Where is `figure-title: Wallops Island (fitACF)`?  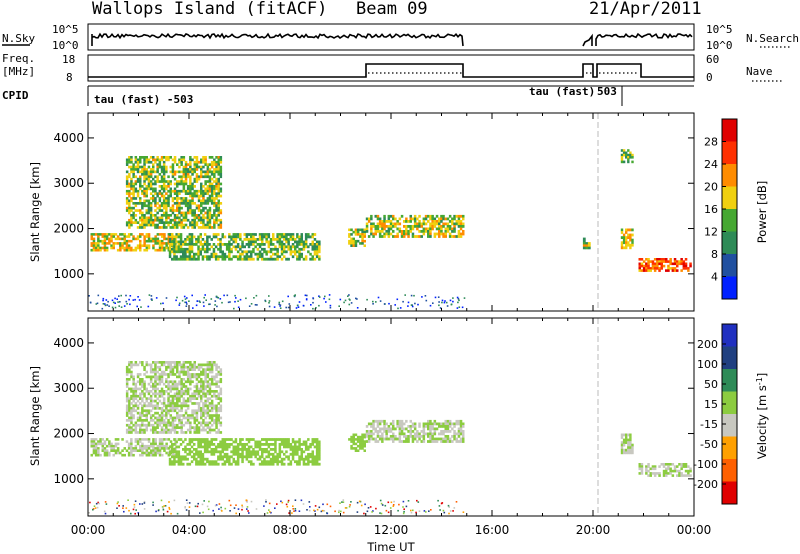 figure-title: Wallops Island (fitACF) is located at coordinates (209, 9).